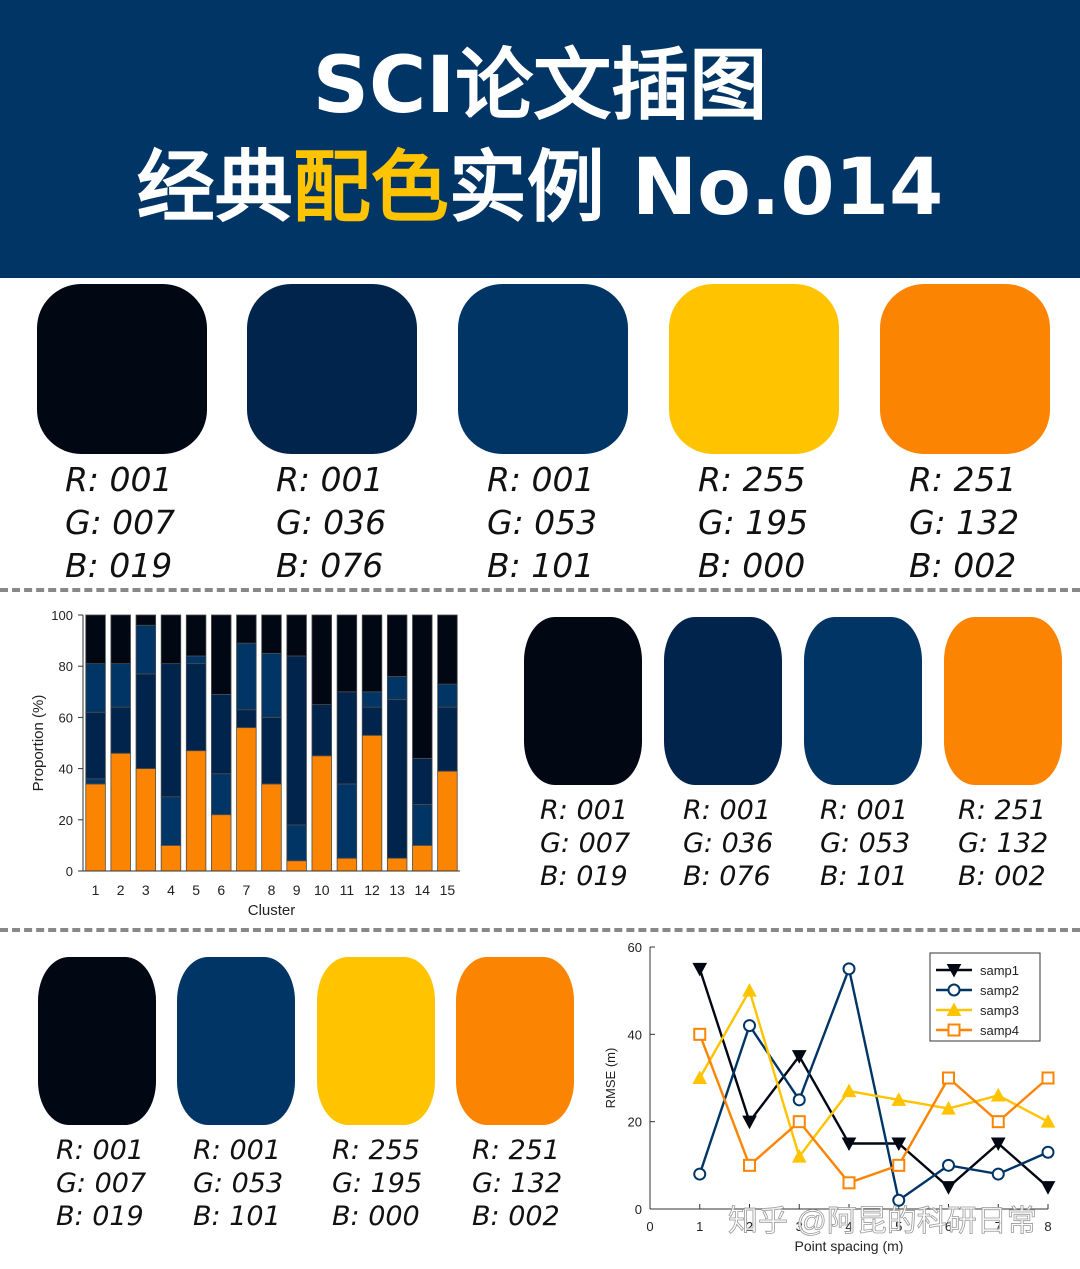 The image size is (1080, 1269). I want to click on x-tick-label: 8, so click(272, 890).